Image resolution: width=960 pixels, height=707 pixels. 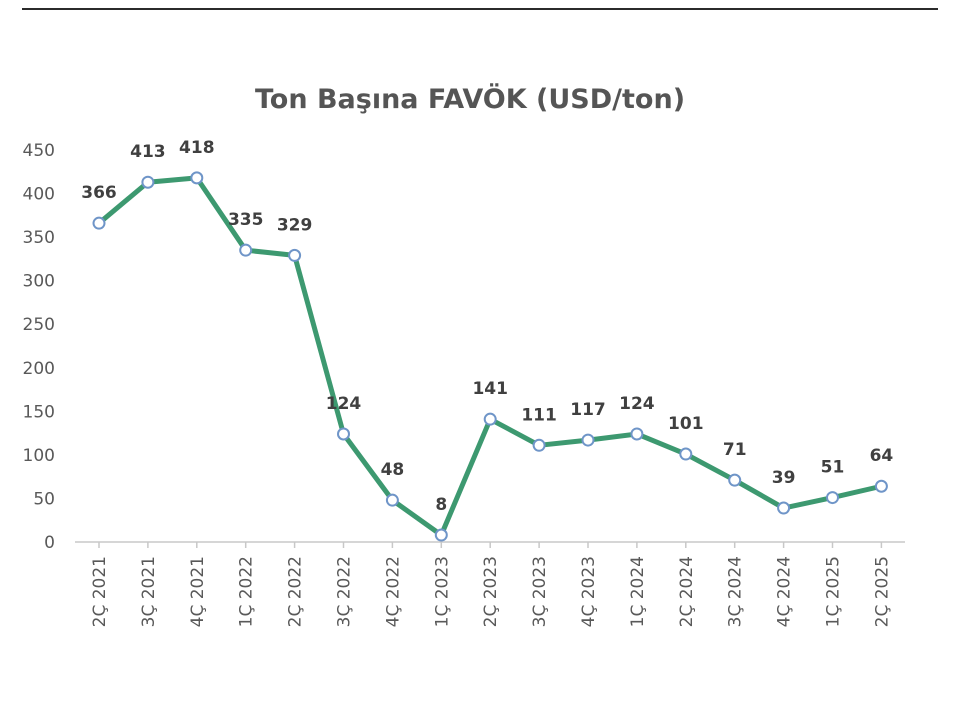 What do you see at coordinates (480, 9) in the screenshot?
I see `top-rule` at bounding box center [480, 9].